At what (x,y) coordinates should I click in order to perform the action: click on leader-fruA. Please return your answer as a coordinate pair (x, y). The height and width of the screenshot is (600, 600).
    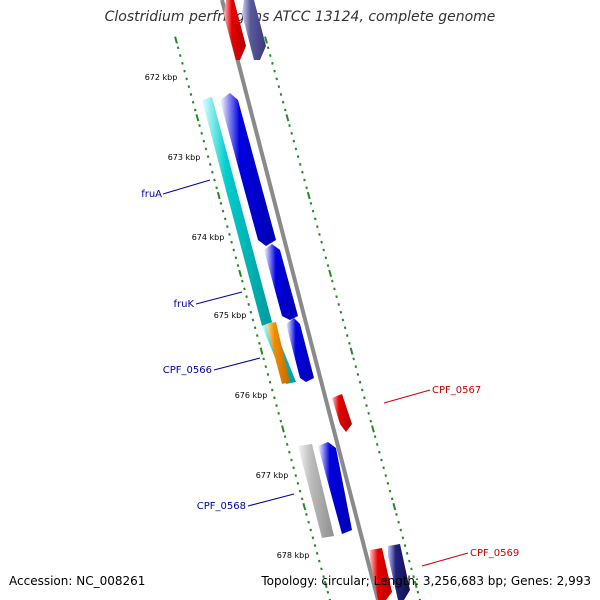
    Looking at the image, I should click on (186, 187).